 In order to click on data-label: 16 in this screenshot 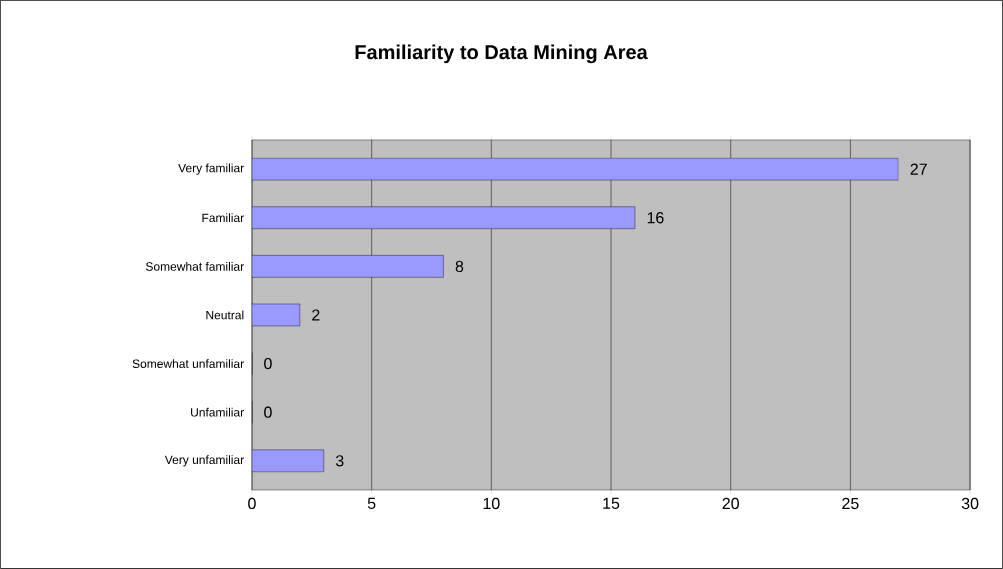, I will do `click(655, 218)`.